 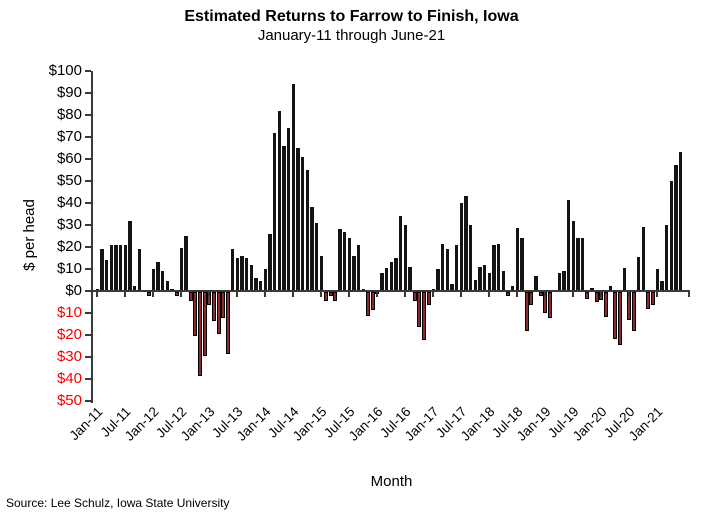 I want to click on y-tick-label: $0, so click(x=73, y=290).